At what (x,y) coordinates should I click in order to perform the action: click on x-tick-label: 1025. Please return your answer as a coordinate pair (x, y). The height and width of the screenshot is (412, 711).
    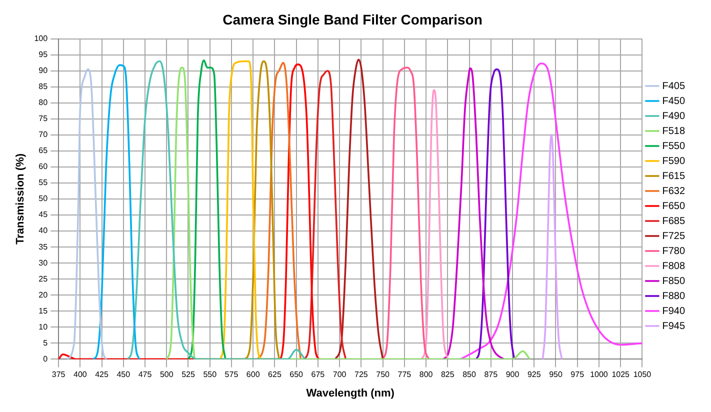
    Looking at the image, I should click on (621, 375).